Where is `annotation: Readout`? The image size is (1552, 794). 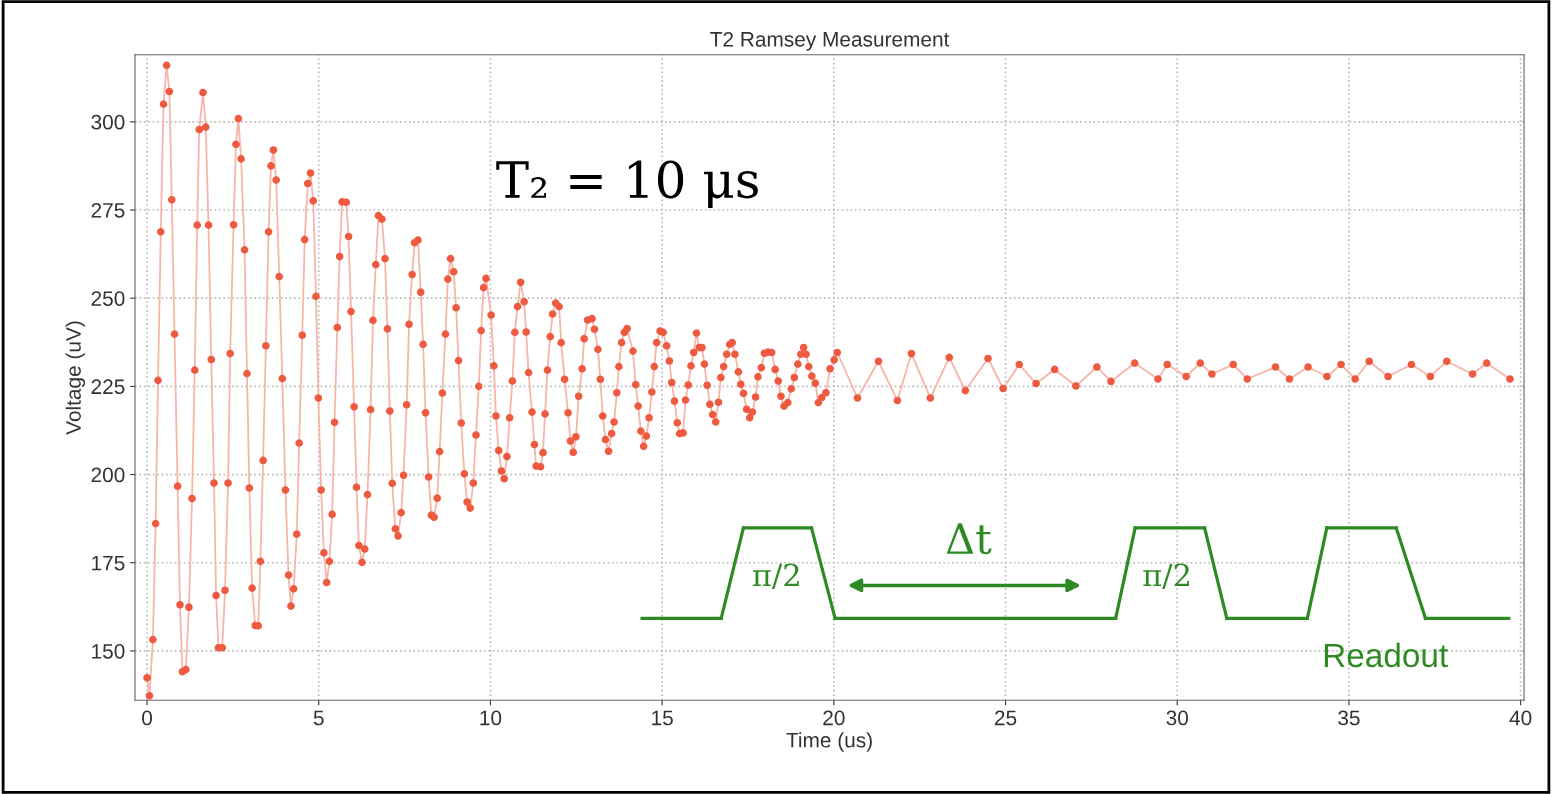
annotation: Readout is located at coordinates (1386, 655).